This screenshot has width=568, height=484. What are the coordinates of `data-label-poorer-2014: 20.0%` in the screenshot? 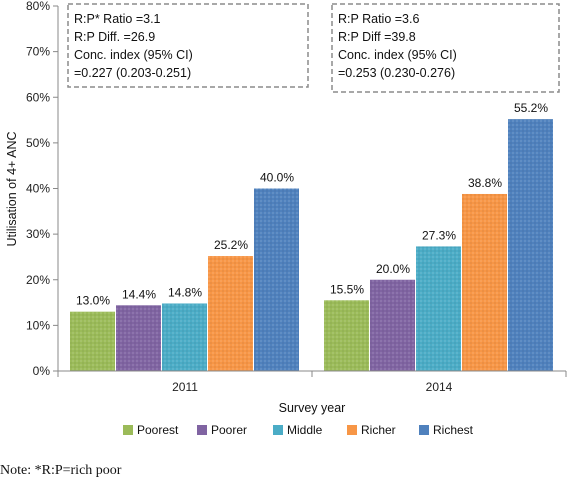 It's located at (393, 269).